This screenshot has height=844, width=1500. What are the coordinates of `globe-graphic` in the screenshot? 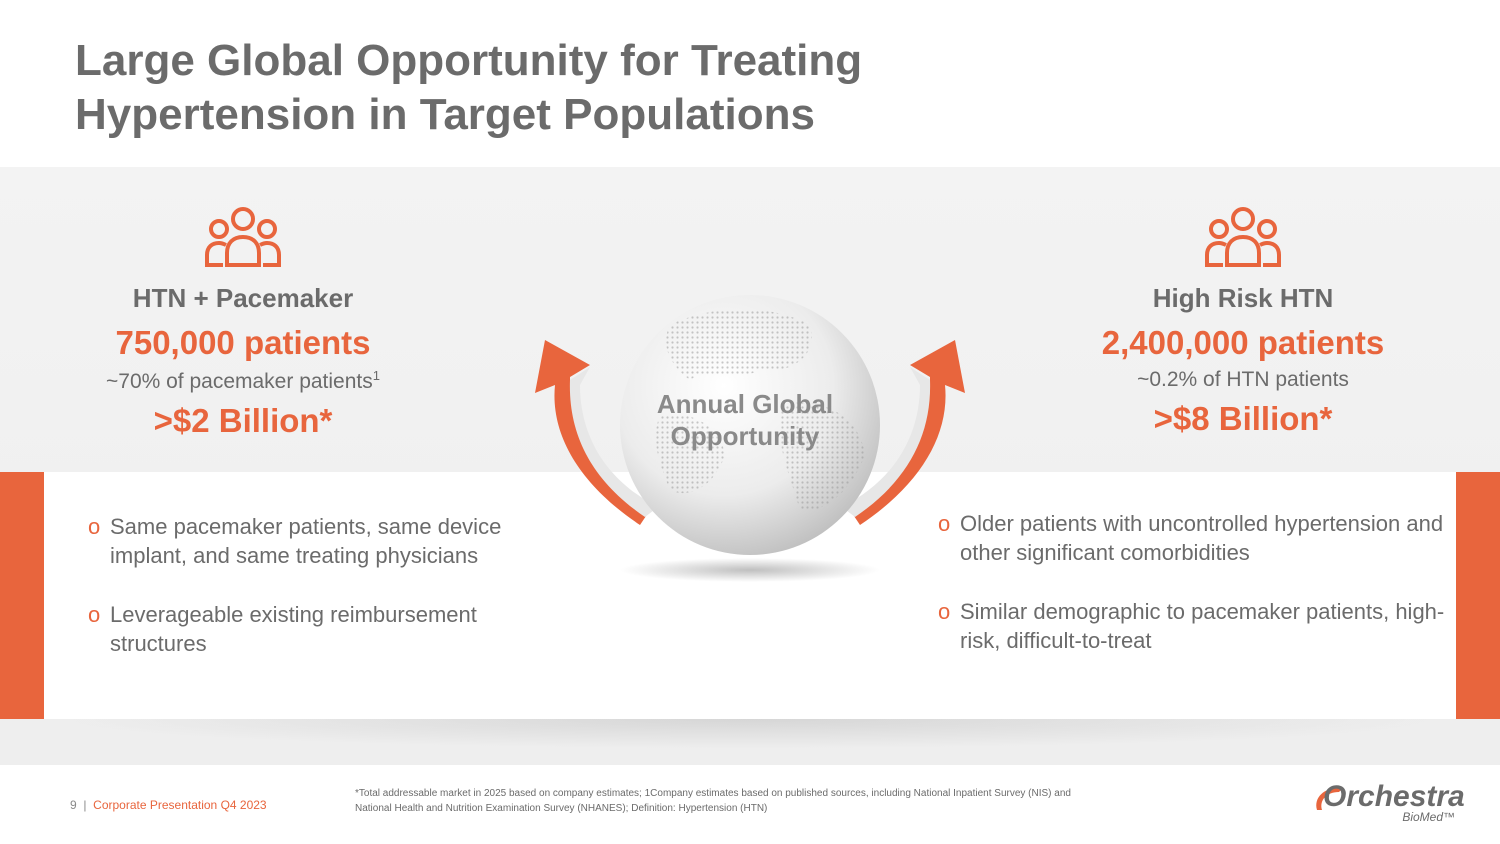 It's located at (750, 438).